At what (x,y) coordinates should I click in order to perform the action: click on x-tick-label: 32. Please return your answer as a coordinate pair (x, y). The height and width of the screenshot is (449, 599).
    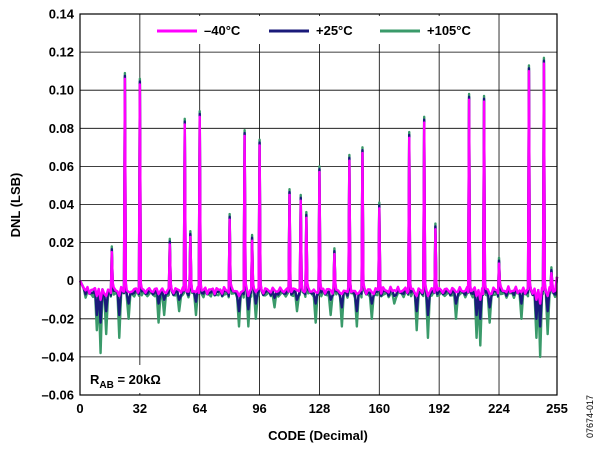
    Looking at the image, I should click on (140, 408).